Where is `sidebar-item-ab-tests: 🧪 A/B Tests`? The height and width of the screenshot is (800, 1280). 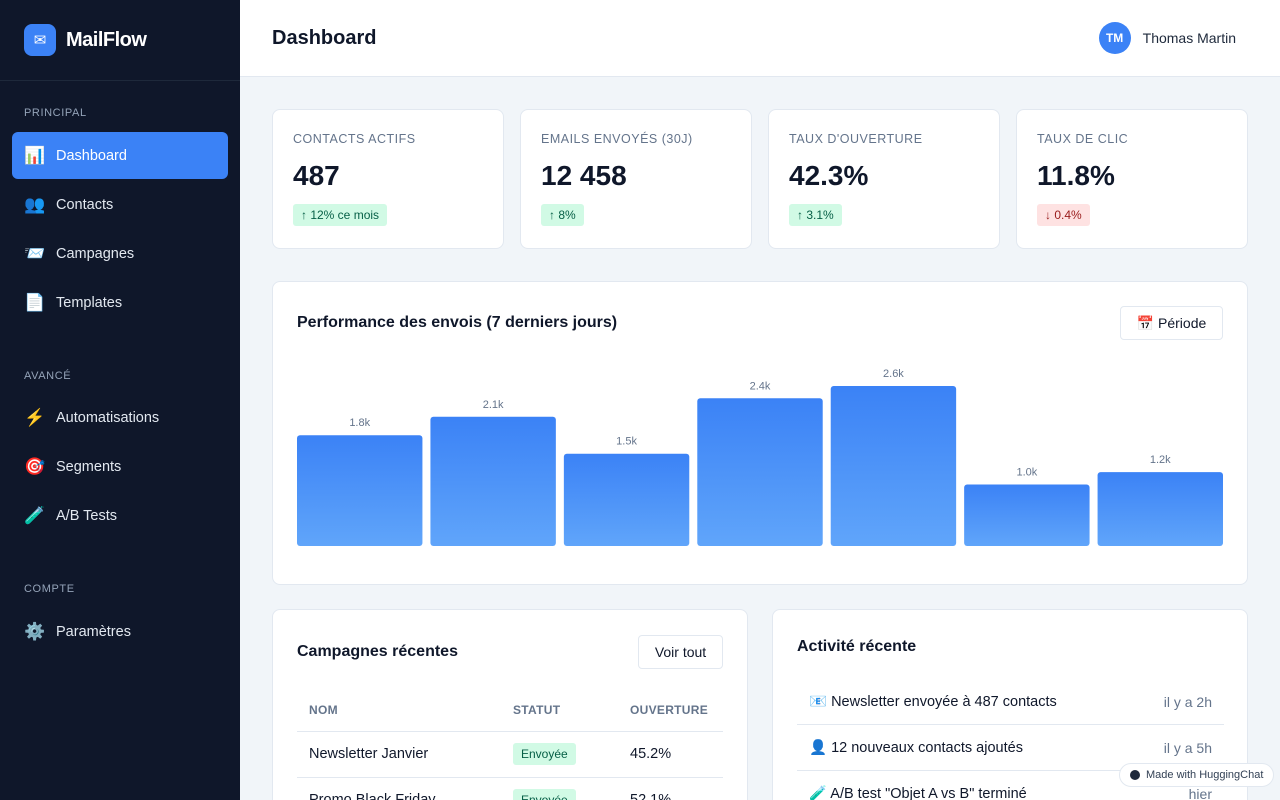 sidebar-item-ab-tests: 🧪 A/B Tests is located at coordinates (120, 515).